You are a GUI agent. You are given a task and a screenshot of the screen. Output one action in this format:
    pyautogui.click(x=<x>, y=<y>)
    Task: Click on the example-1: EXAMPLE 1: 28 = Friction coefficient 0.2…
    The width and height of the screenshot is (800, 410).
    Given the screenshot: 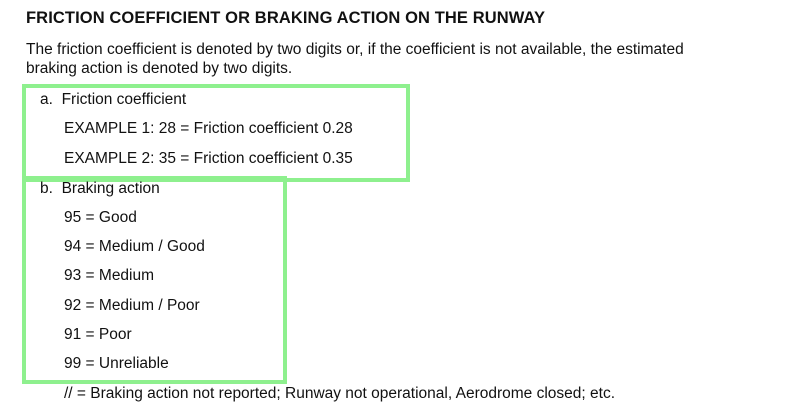 What is the action you would take?
    pyautogui.click(x=208, y=128)
    